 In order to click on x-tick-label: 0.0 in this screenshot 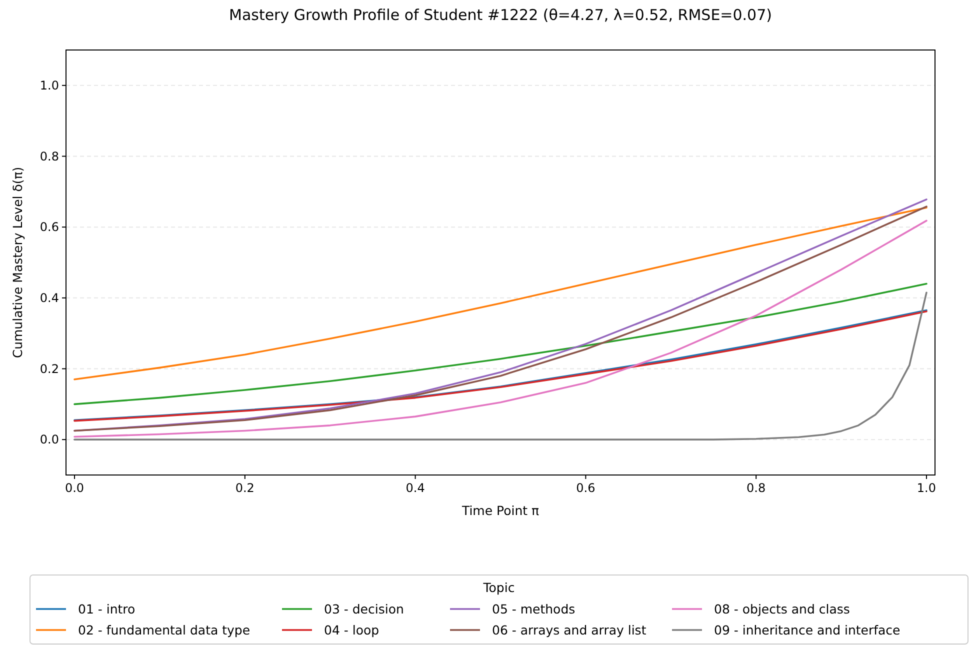, I will do `click(74, 488)`.